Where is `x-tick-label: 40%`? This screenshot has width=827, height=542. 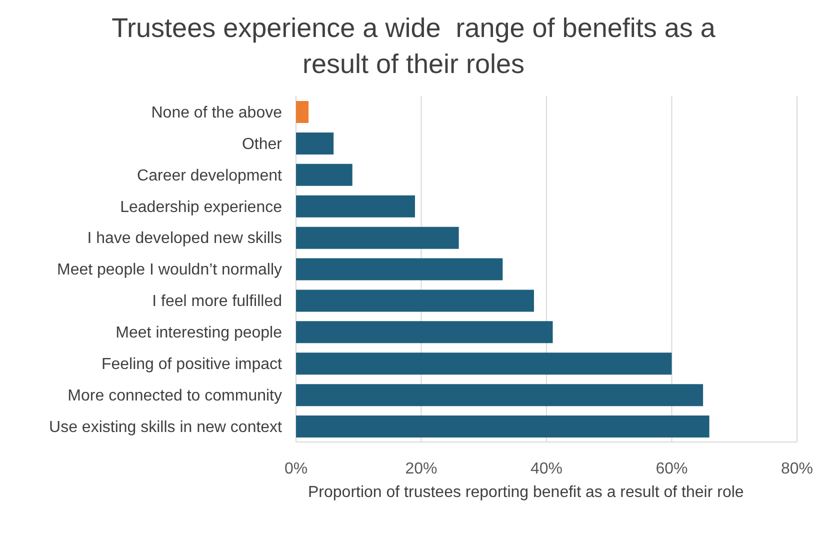
x-tick-label: 40% is located at coordinates (546, 469).